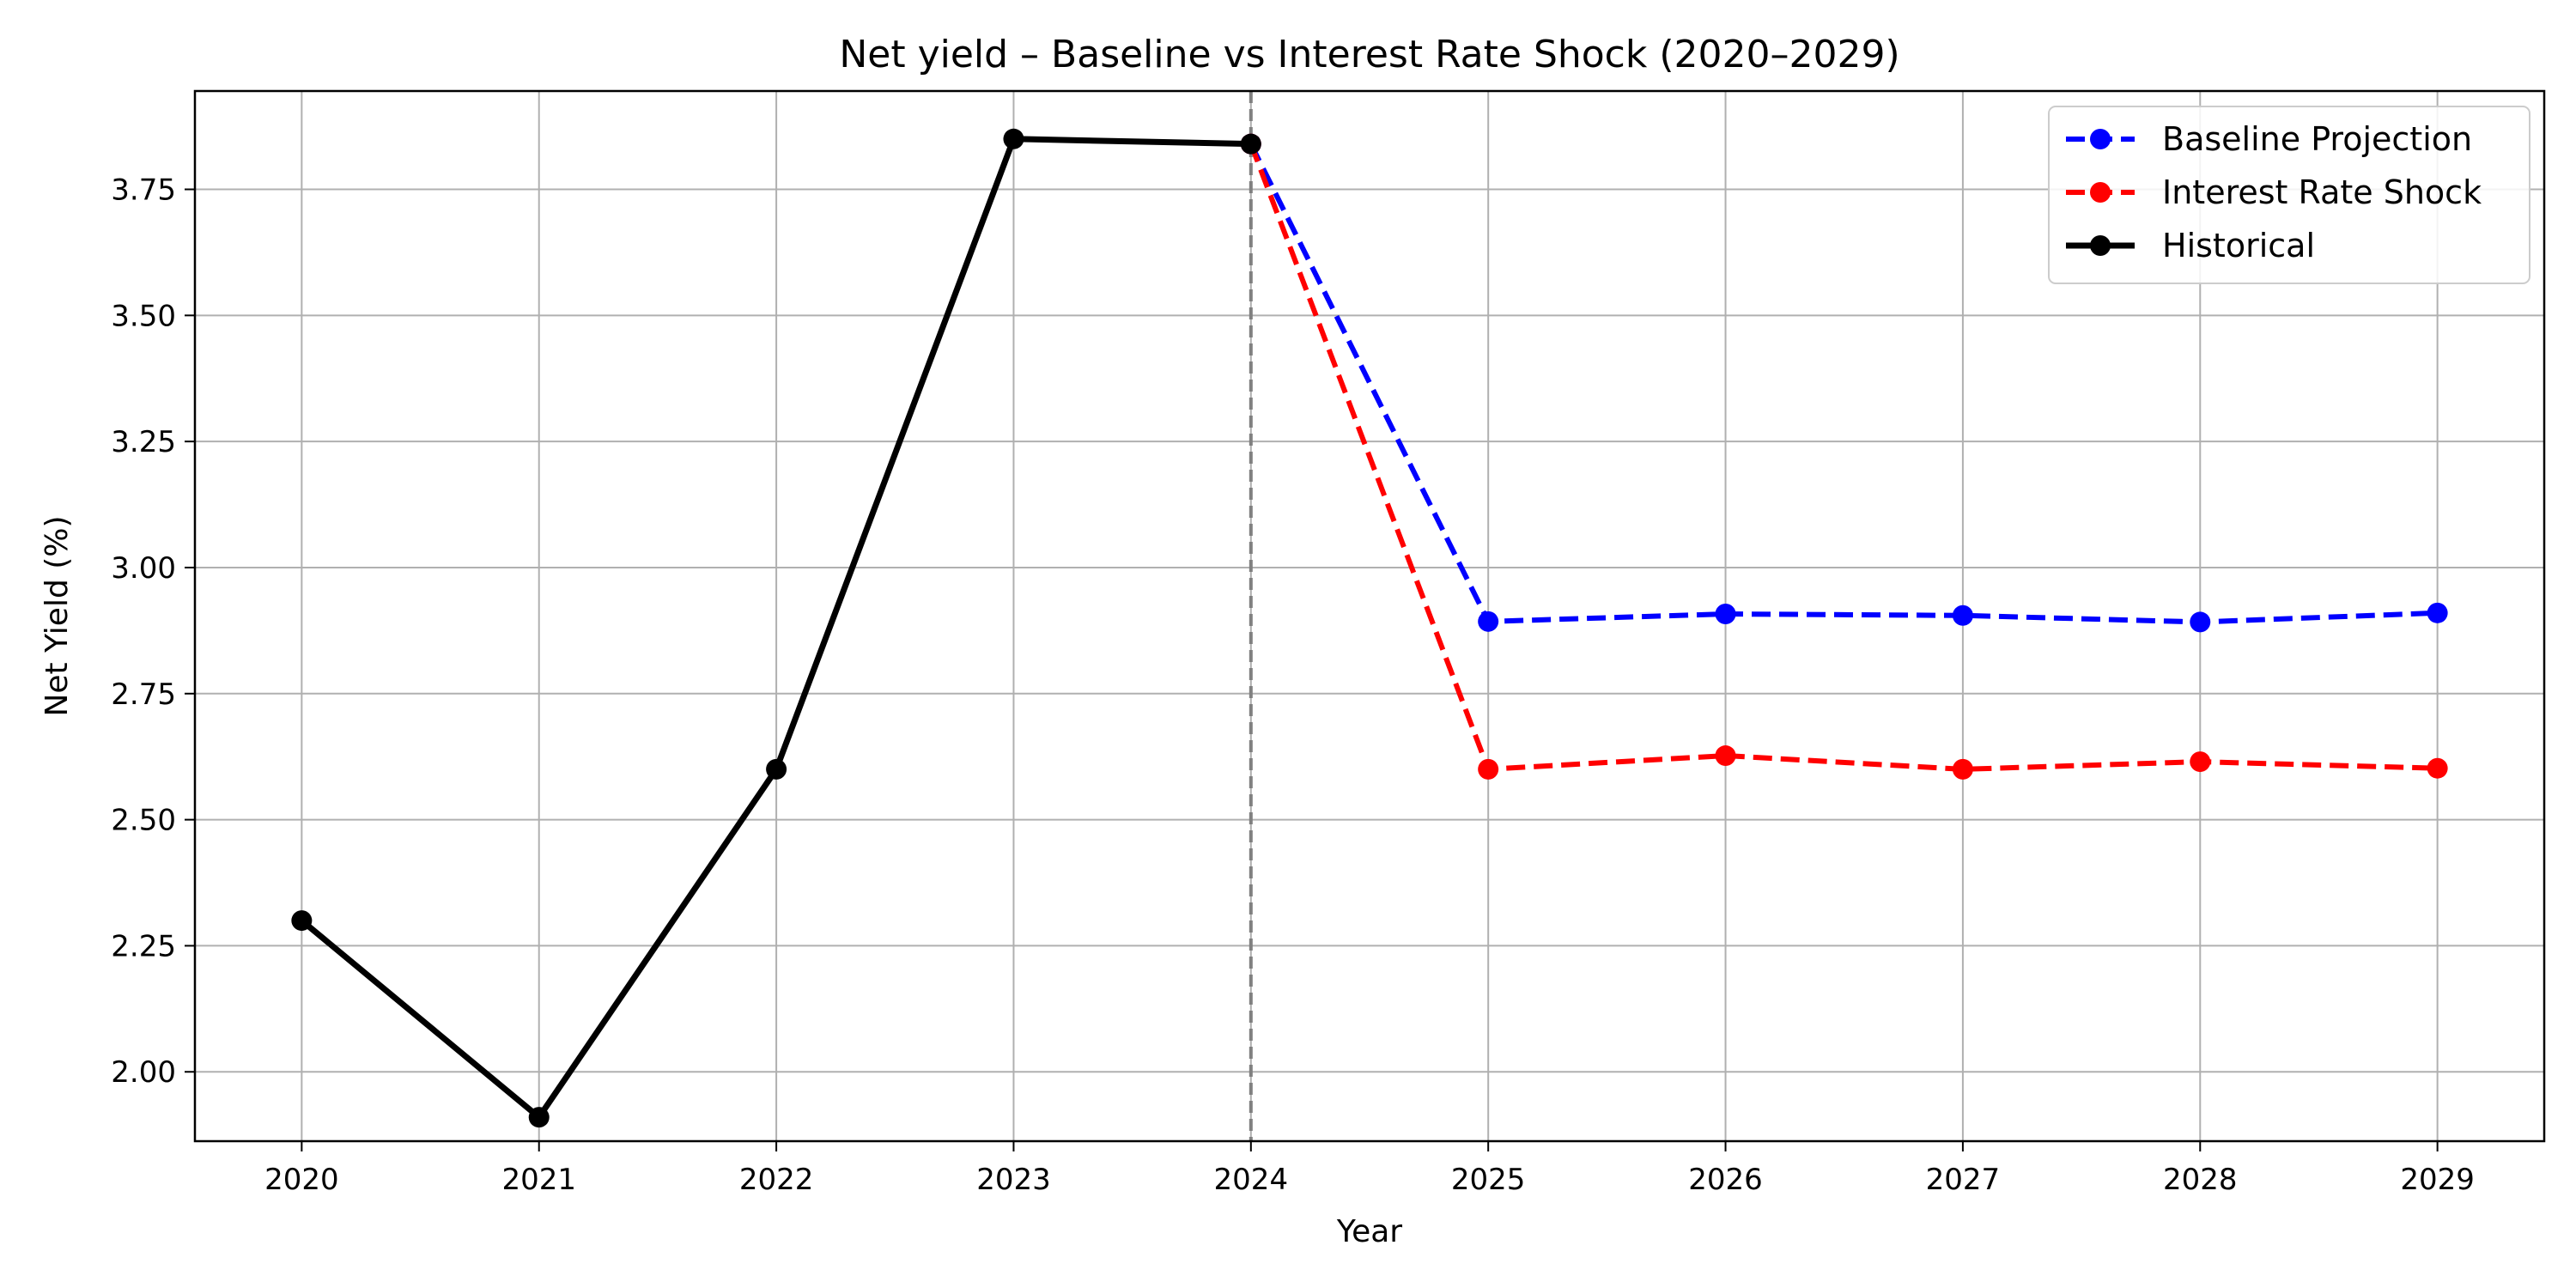  I want to click on x-tick-label: 2021, so click(538, 1180).